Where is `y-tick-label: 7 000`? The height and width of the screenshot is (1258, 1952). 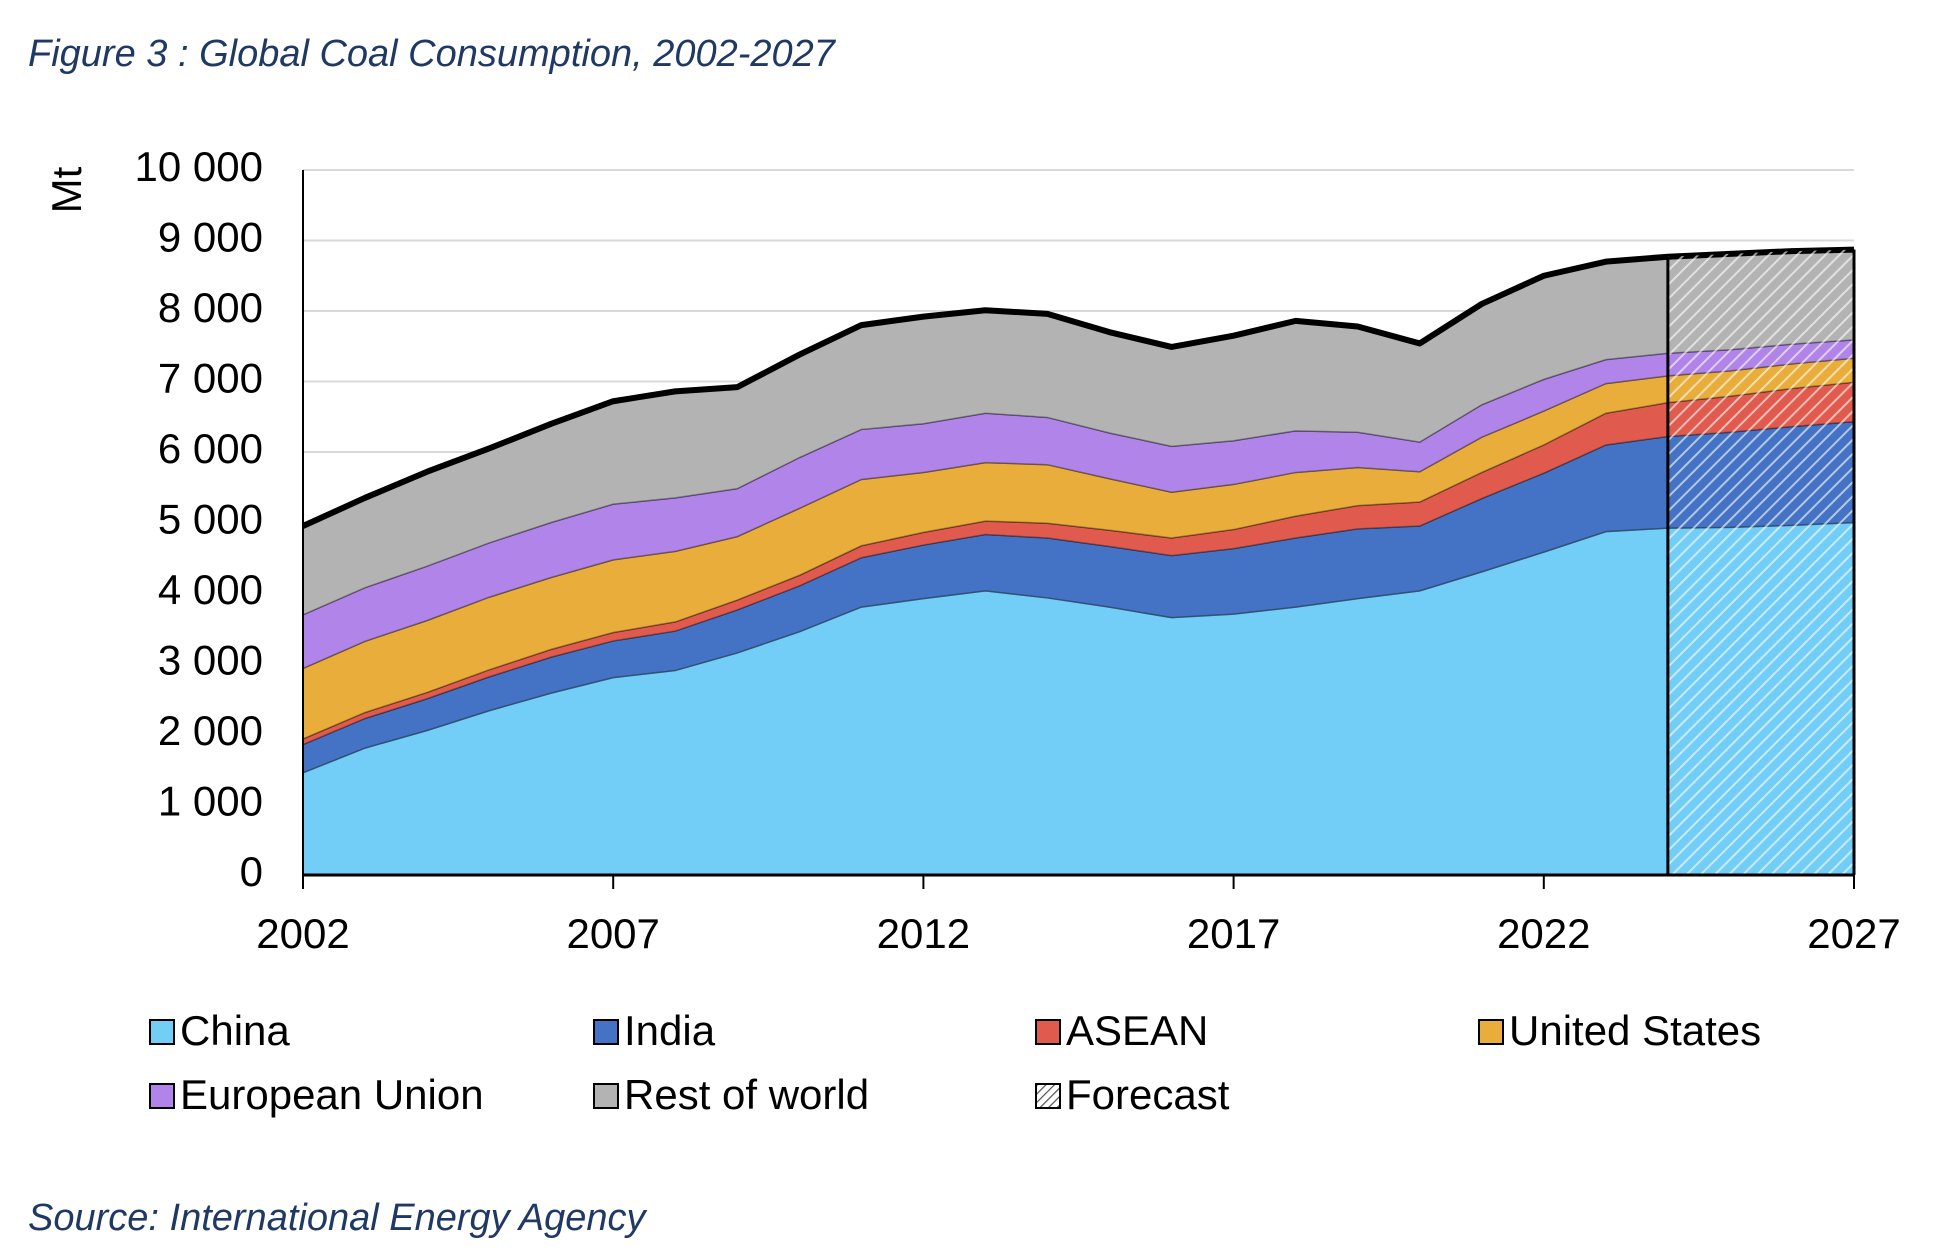 y-tick-label: 7 000 is located at coordinates (210, 378).